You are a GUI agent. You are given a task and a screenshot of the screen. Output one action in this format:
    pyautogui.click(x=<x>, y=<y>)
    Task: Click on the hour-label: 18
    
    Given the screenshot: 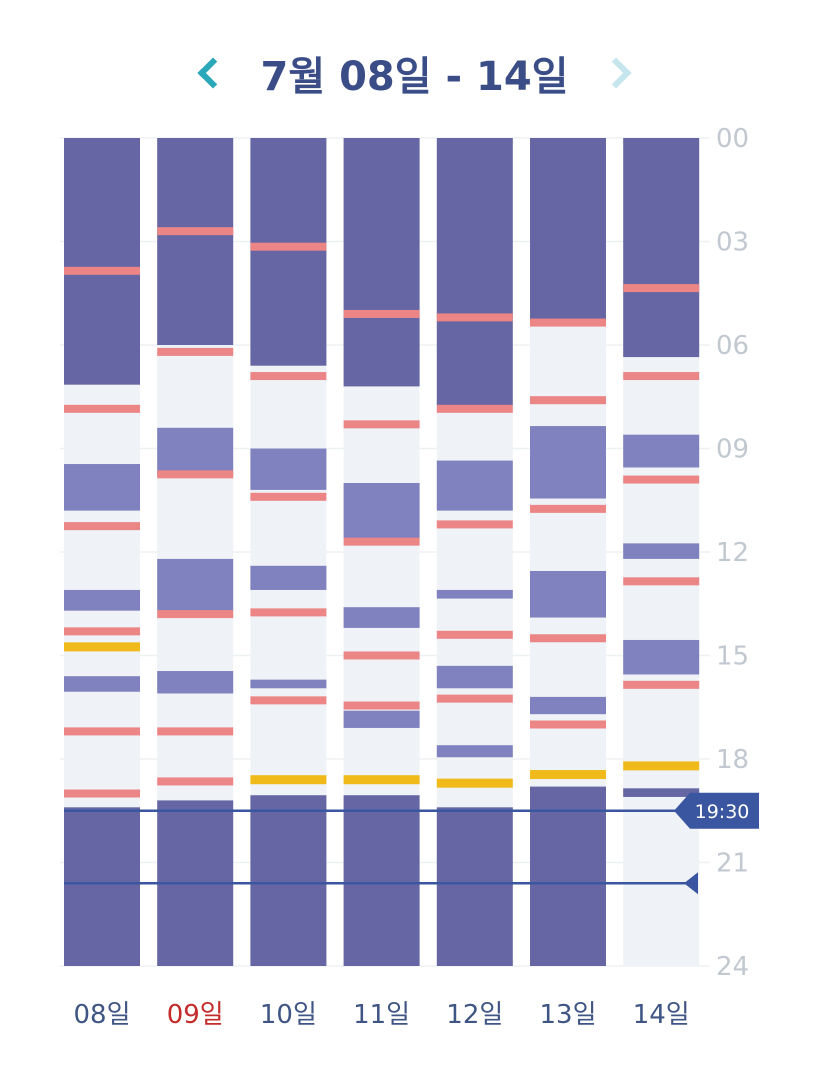 What is the action you would take?
    pyautogui.click(x=732, y=760)
    